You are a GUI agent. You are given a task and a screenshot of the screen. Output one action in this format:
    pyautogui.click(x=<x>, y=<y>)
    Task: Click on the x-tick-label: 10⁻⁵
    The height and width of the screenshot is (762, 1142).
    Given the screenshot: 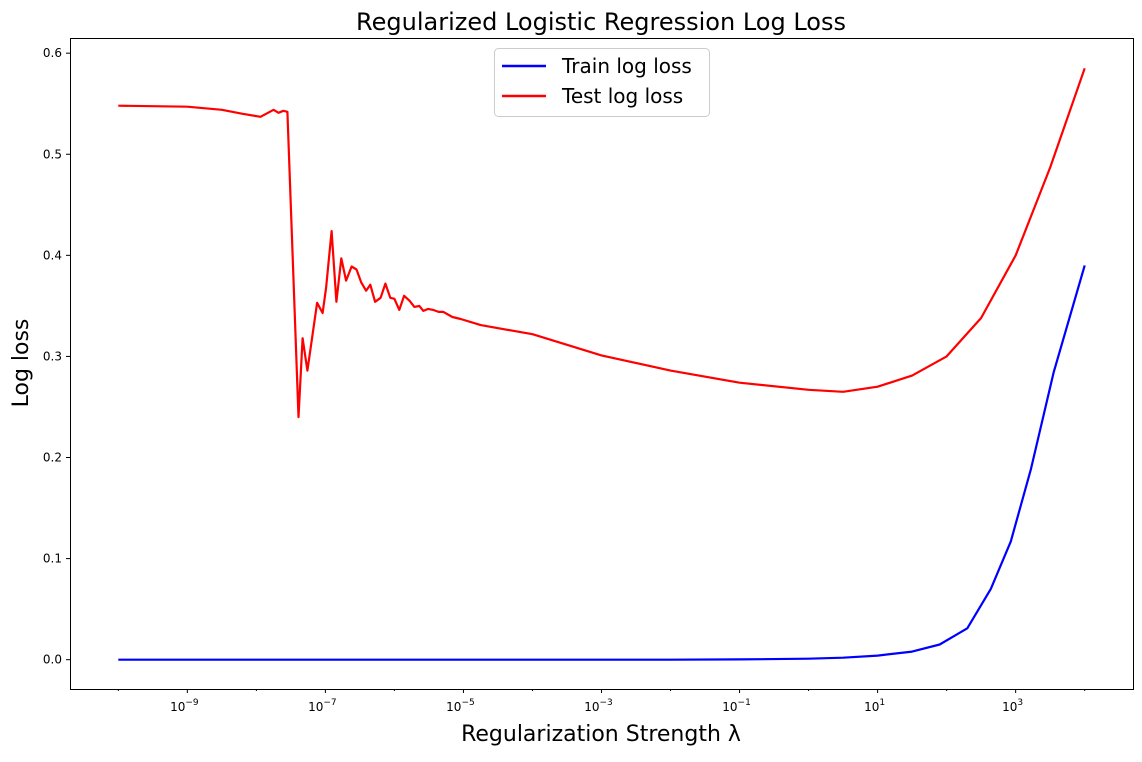 What is the action you would take?
    pyautogui.click(x=460, y=706)
    